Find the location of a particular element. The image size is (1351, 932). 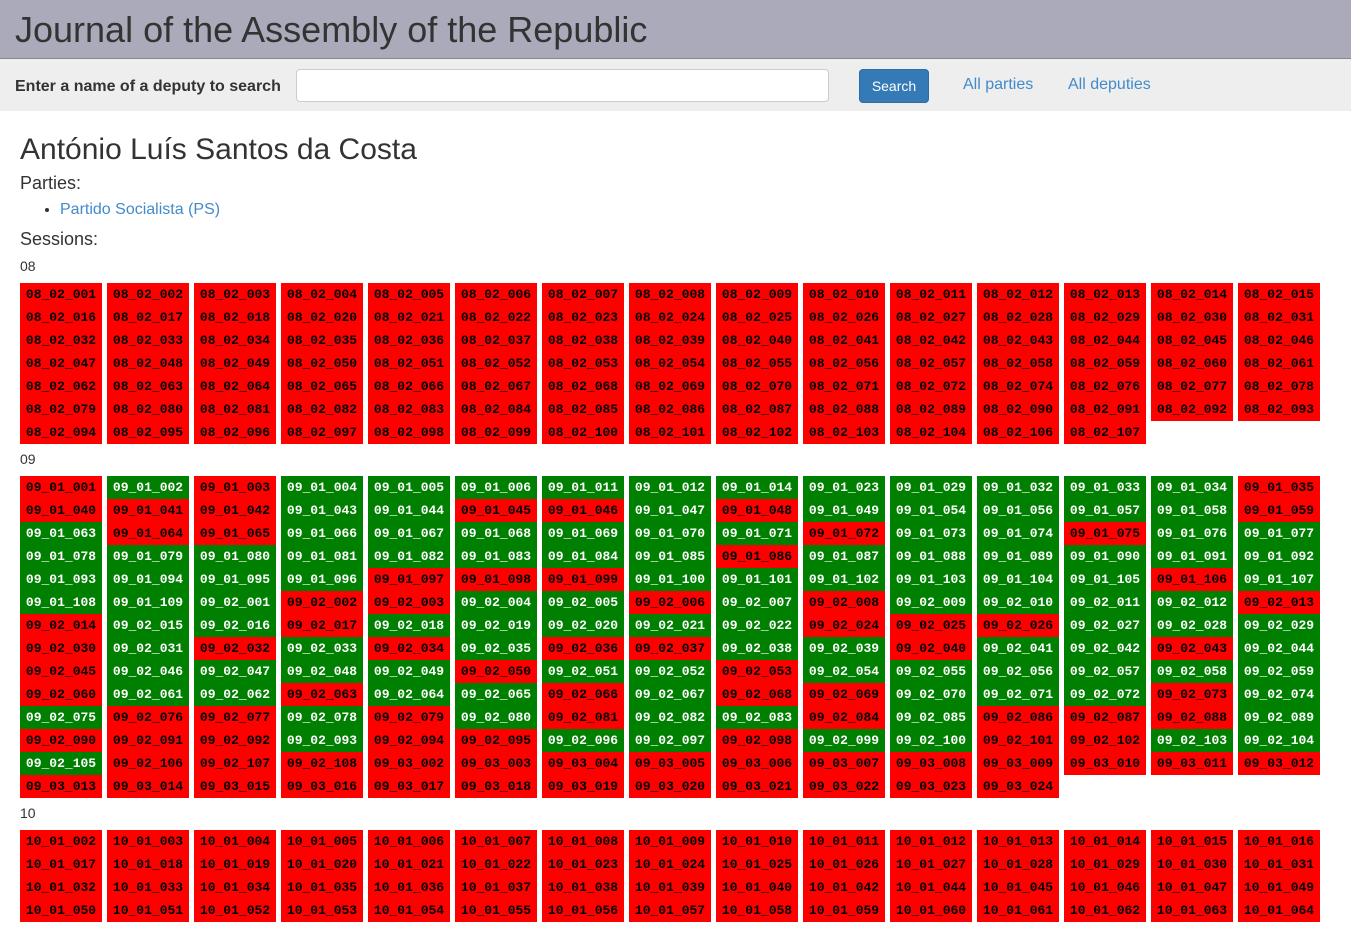

session-absent: 08_02_038 is located at coordinates (583, 340).